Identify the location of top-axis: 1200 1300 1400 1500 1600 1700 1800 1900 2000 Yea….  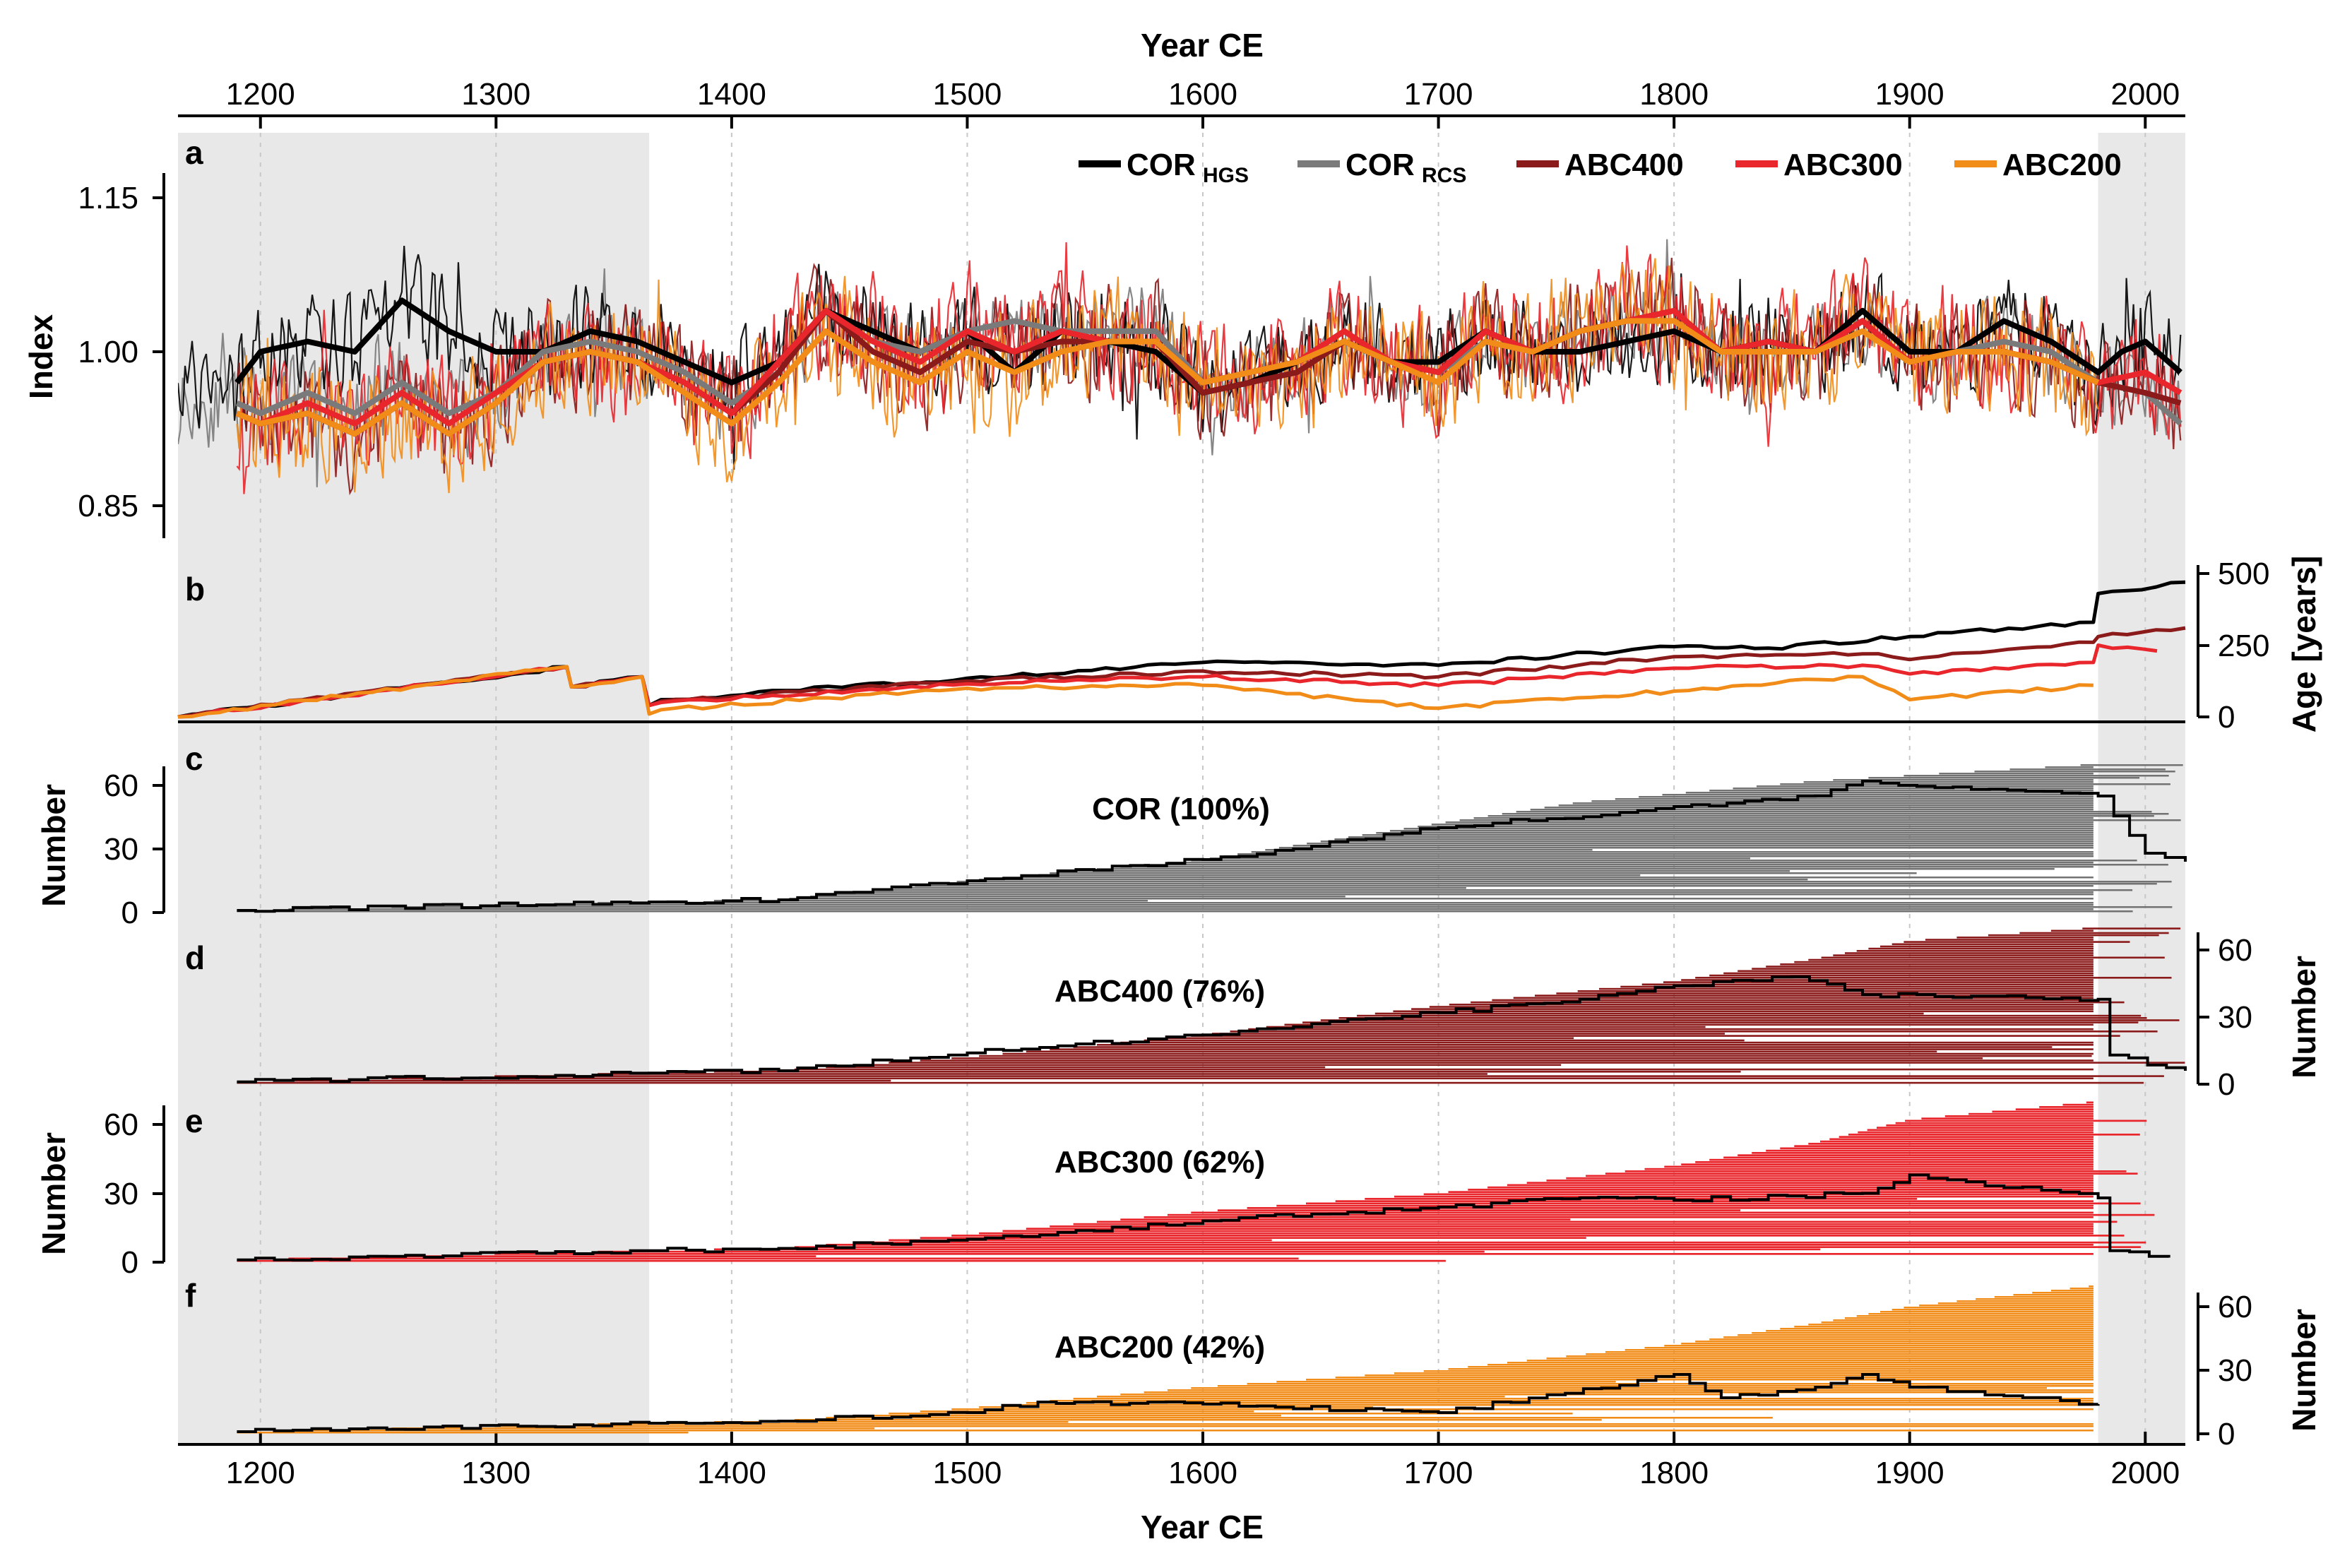
(1181, 78).